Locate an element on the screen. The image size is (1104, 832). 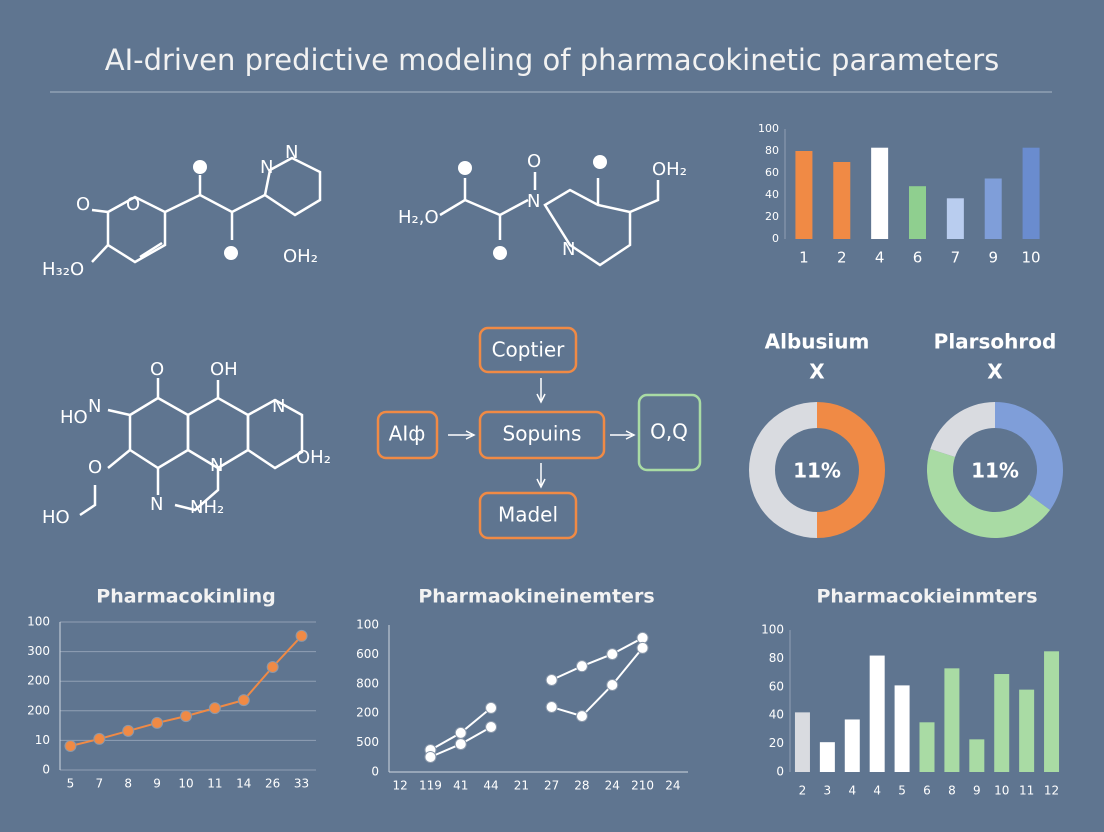
flow-arrows is located at coordinates (542, 433).